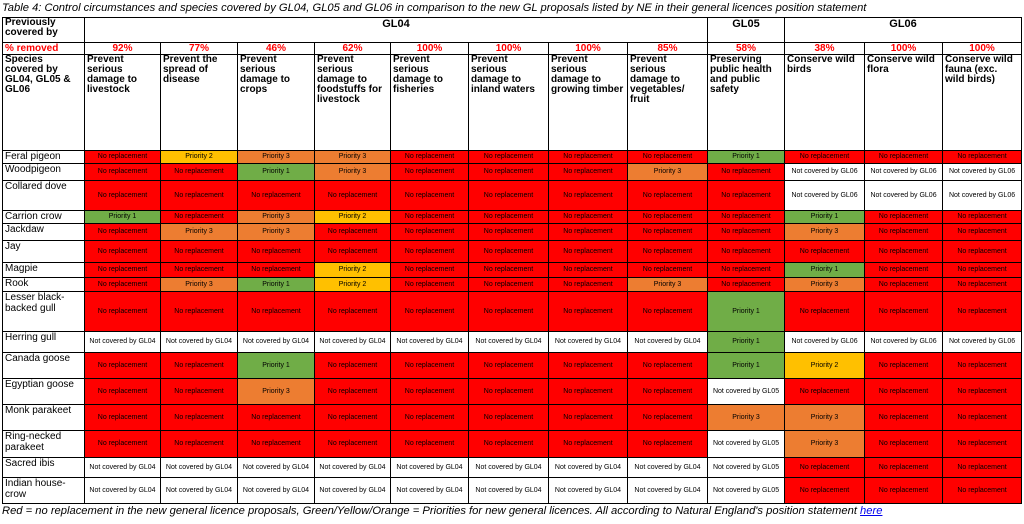  Describe the element at coordinates (667, 48) in the screenshot. I see `percent-removed: 85%` at that location.